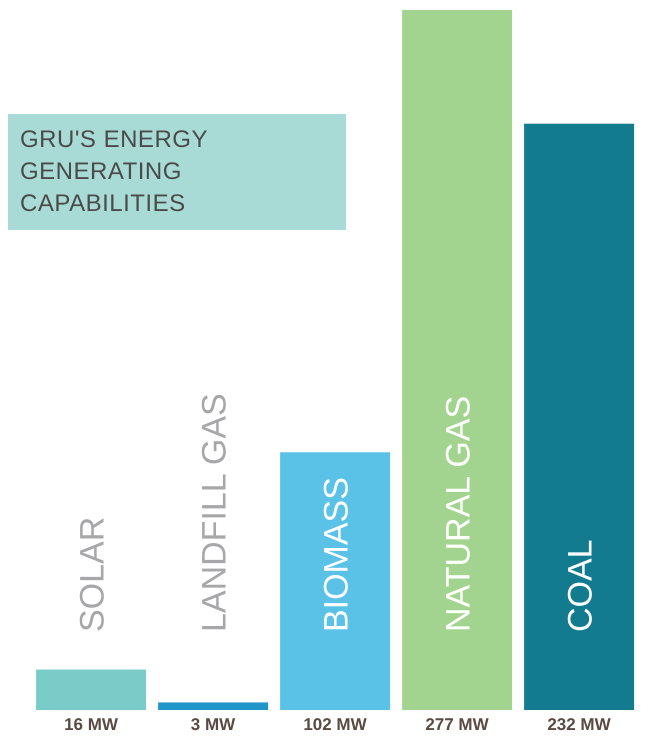  Describe the element at coordinates (457, 724) in the screenshot. I see `data-label: 277 MW` at that location.